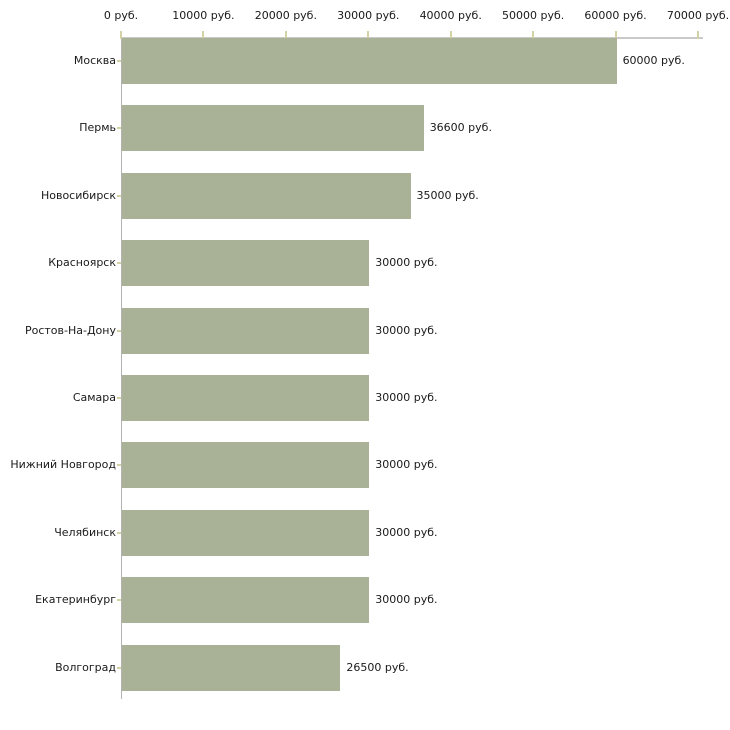 The height and width of the screenshot is (730, 730). I want to click on category-label: Нижний Новгород, so click(63, 465).